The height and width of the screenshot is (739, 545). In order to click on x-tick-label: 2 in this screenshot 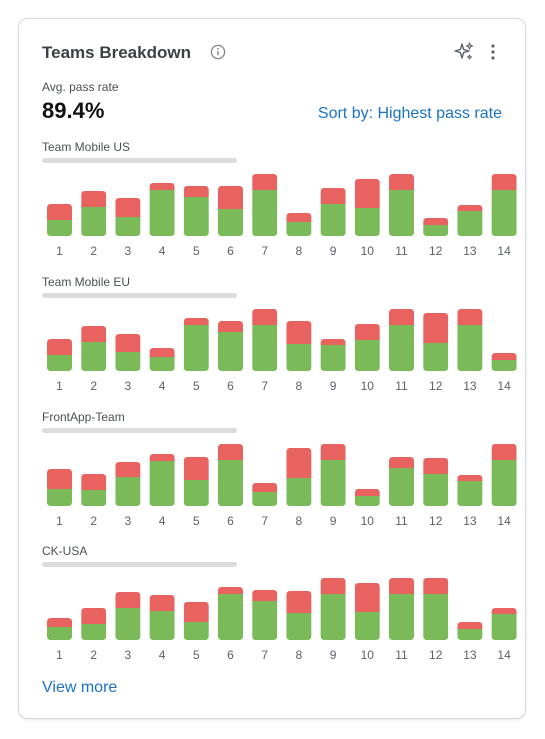, I will do `click(93, 386)`.